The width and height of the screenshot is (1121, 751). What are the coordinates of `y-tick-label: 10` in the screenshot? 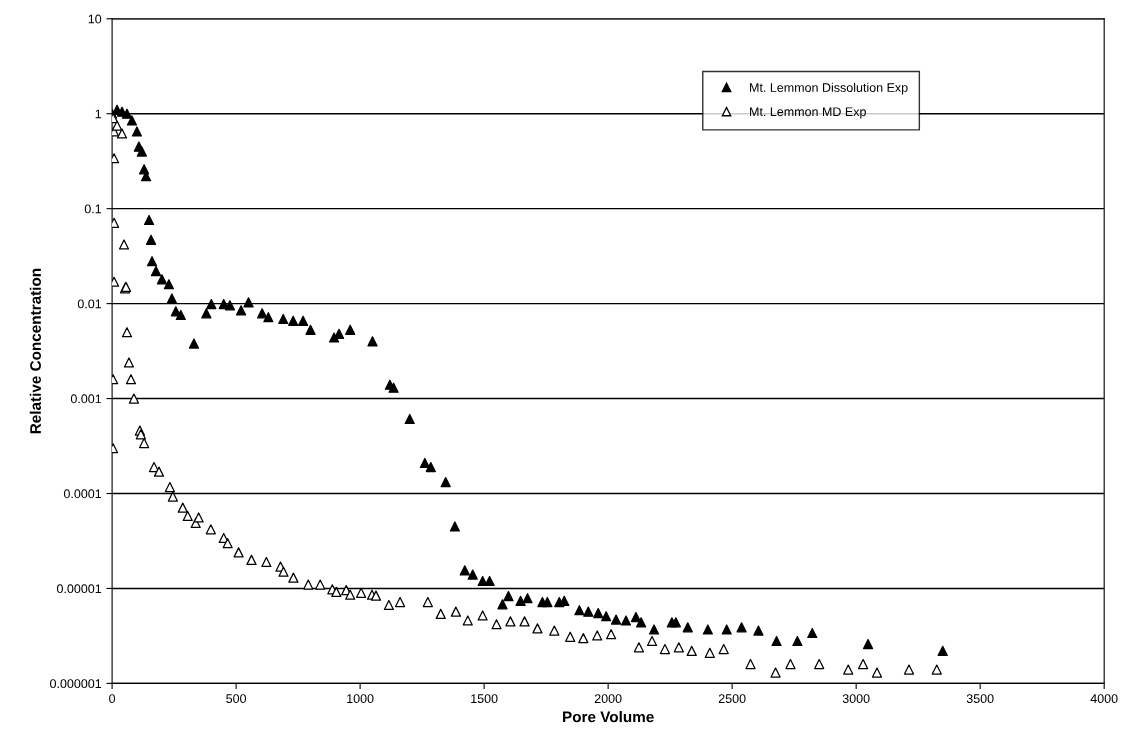 It's located at (95, 19).